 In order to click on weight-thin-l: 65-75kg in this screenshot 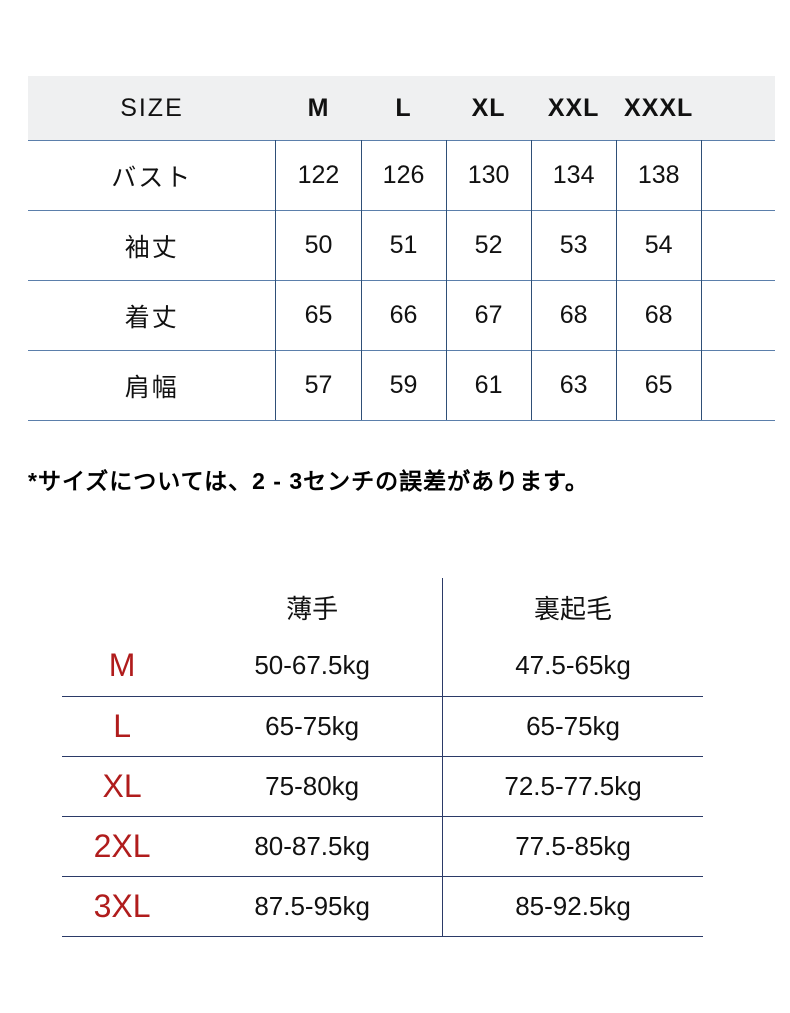, I will do `click(313, 726)`.